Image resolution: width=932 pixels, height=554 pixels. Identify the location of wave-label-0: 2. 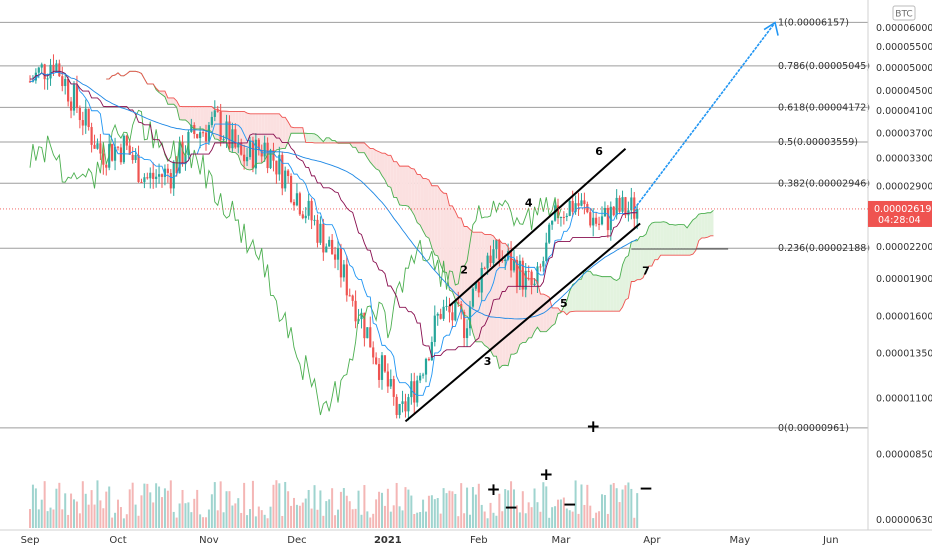
(464, 269).